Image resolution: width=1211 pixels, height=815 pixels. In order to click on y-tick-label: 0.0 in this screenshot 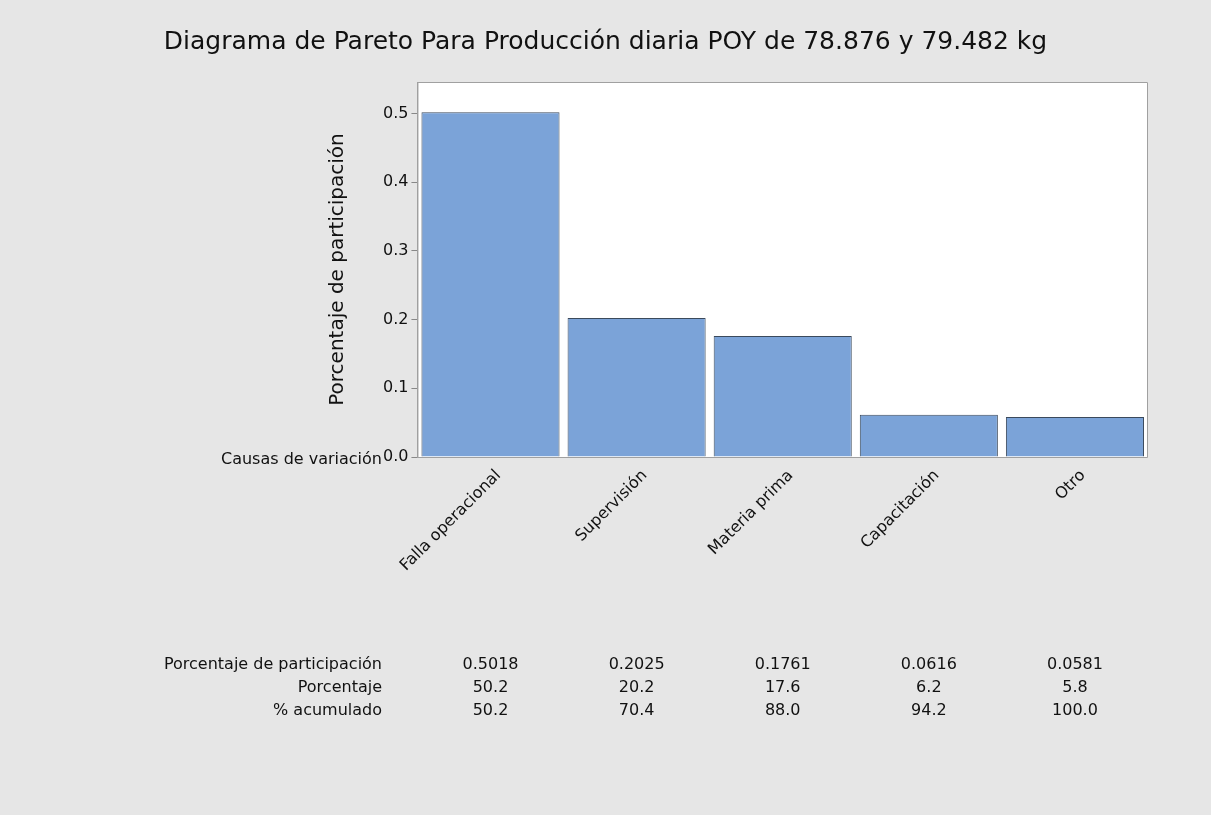, I will do `click(395, 456)`.